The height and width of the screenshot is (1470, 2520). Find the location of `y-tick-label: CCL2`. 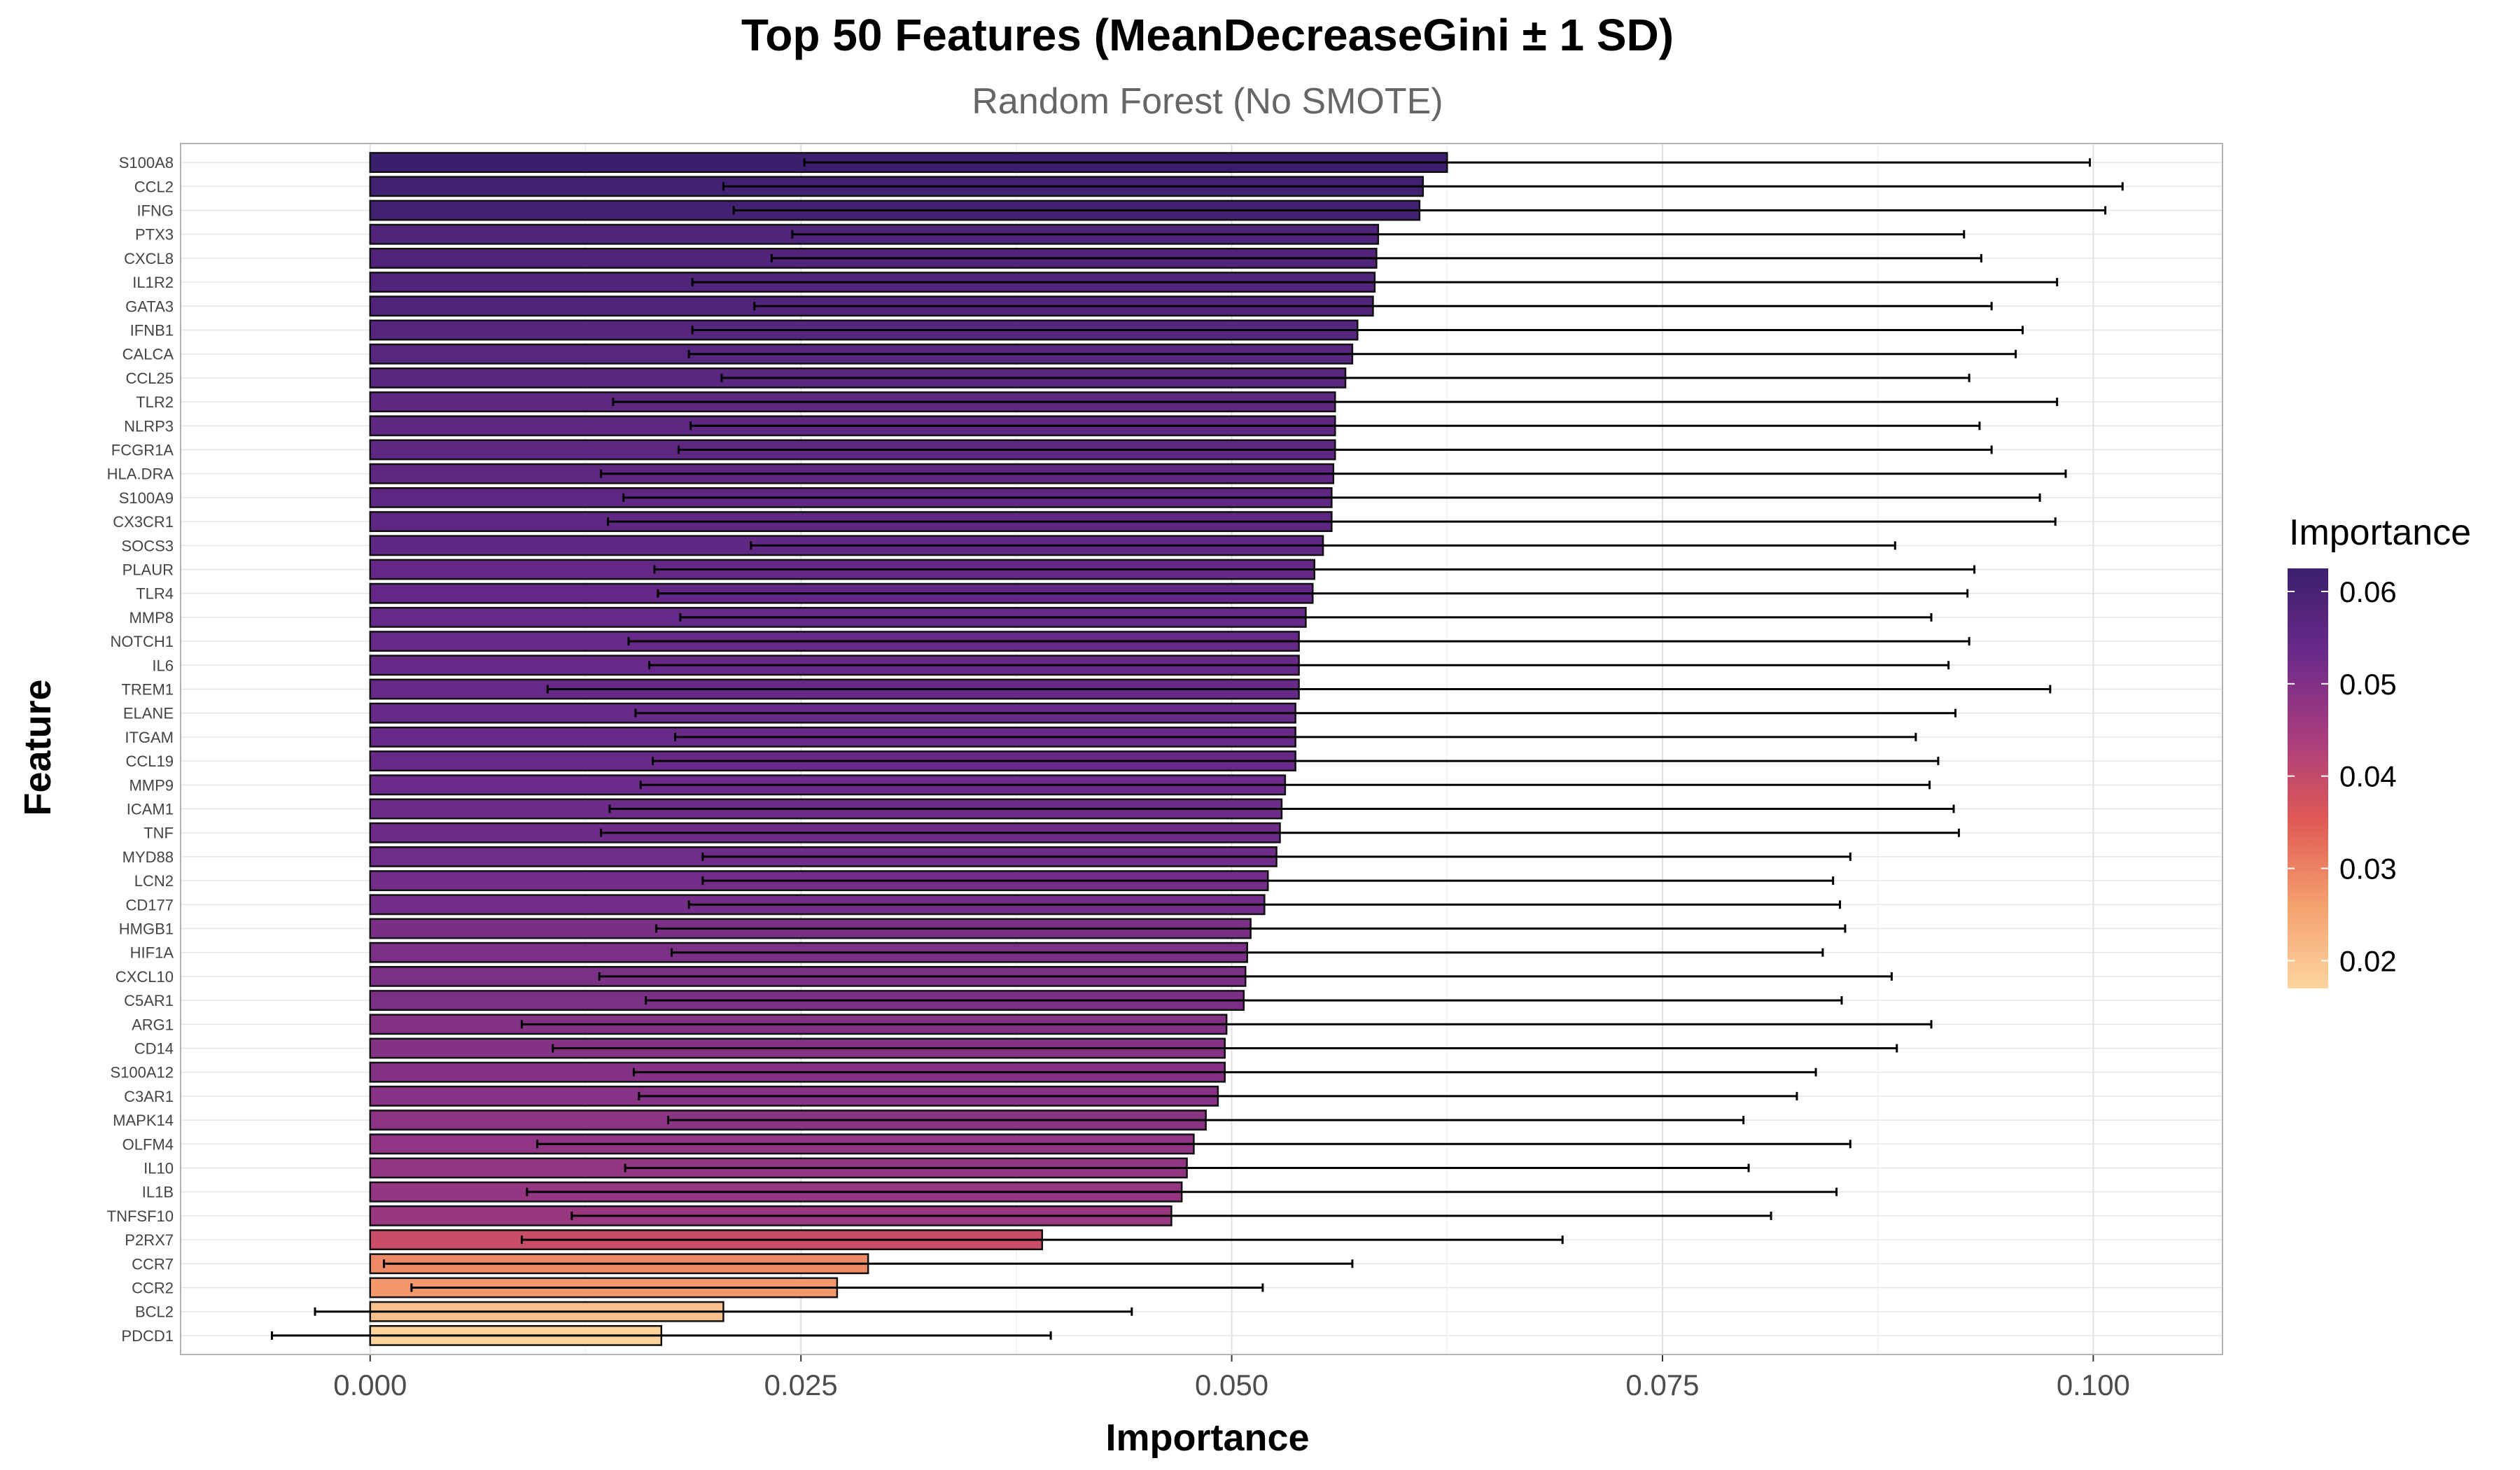

y-tick-label: CCL2 is located at coordinates (154, 186).